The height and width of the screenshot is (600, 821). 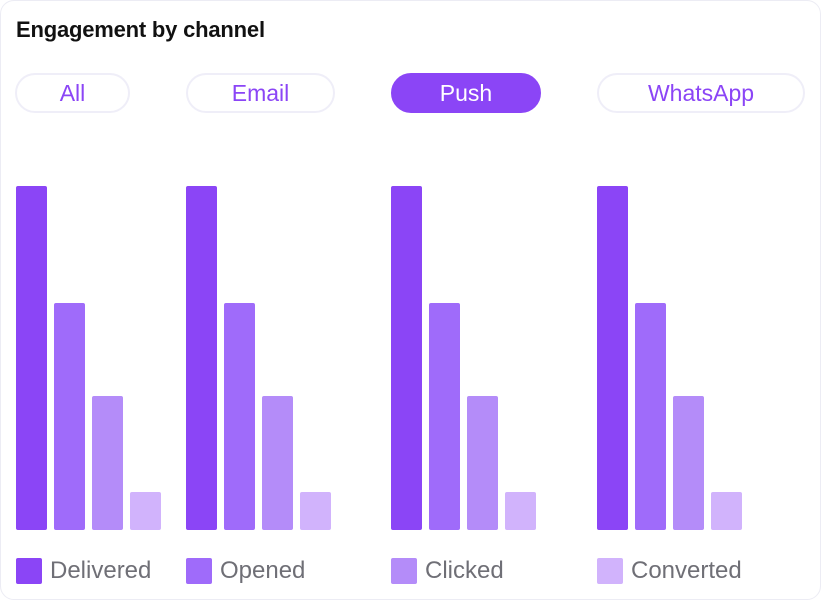 What do you see at coordinates (612, 358) in the screenshot?
I see `bar-whatsapp-delivered` at bounding box center [612, 358].